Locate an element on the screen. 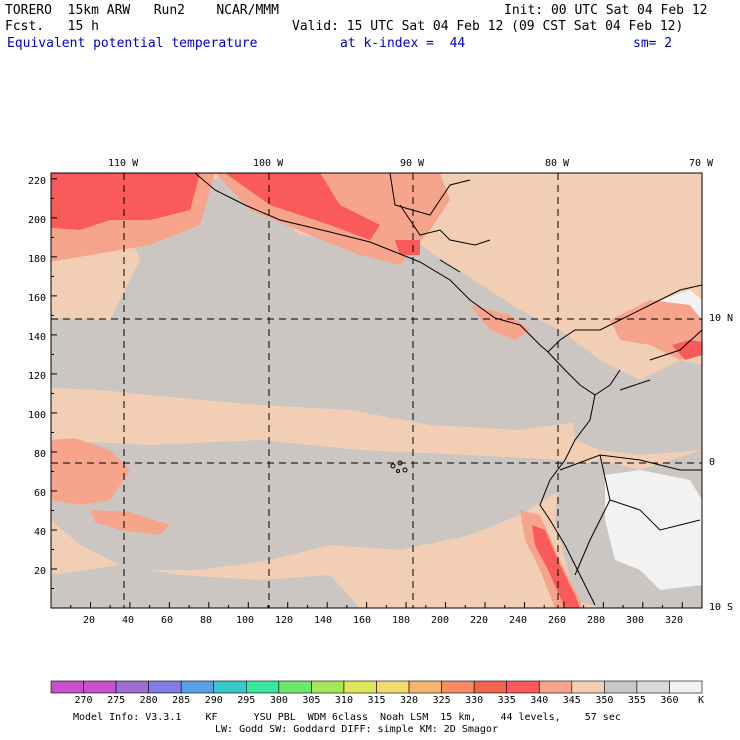  red-region-peru is located at coordinates (556, 566).